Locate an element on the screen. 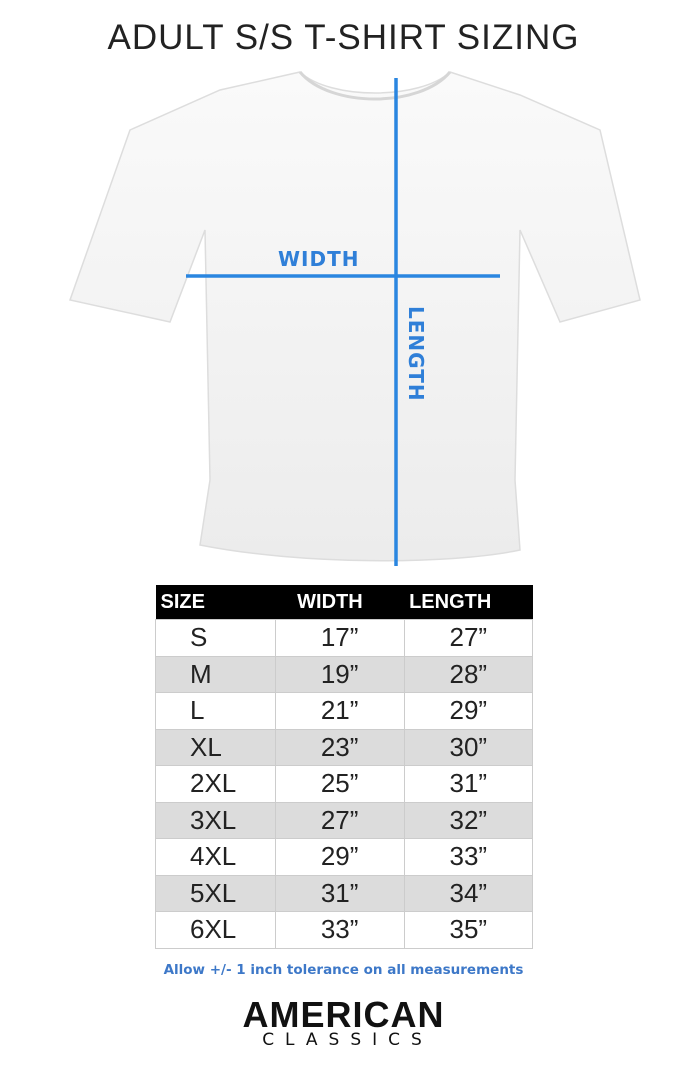 This screenshot has width=687, height=1080. width-cell: 33” is located at coordinates (339, 930).